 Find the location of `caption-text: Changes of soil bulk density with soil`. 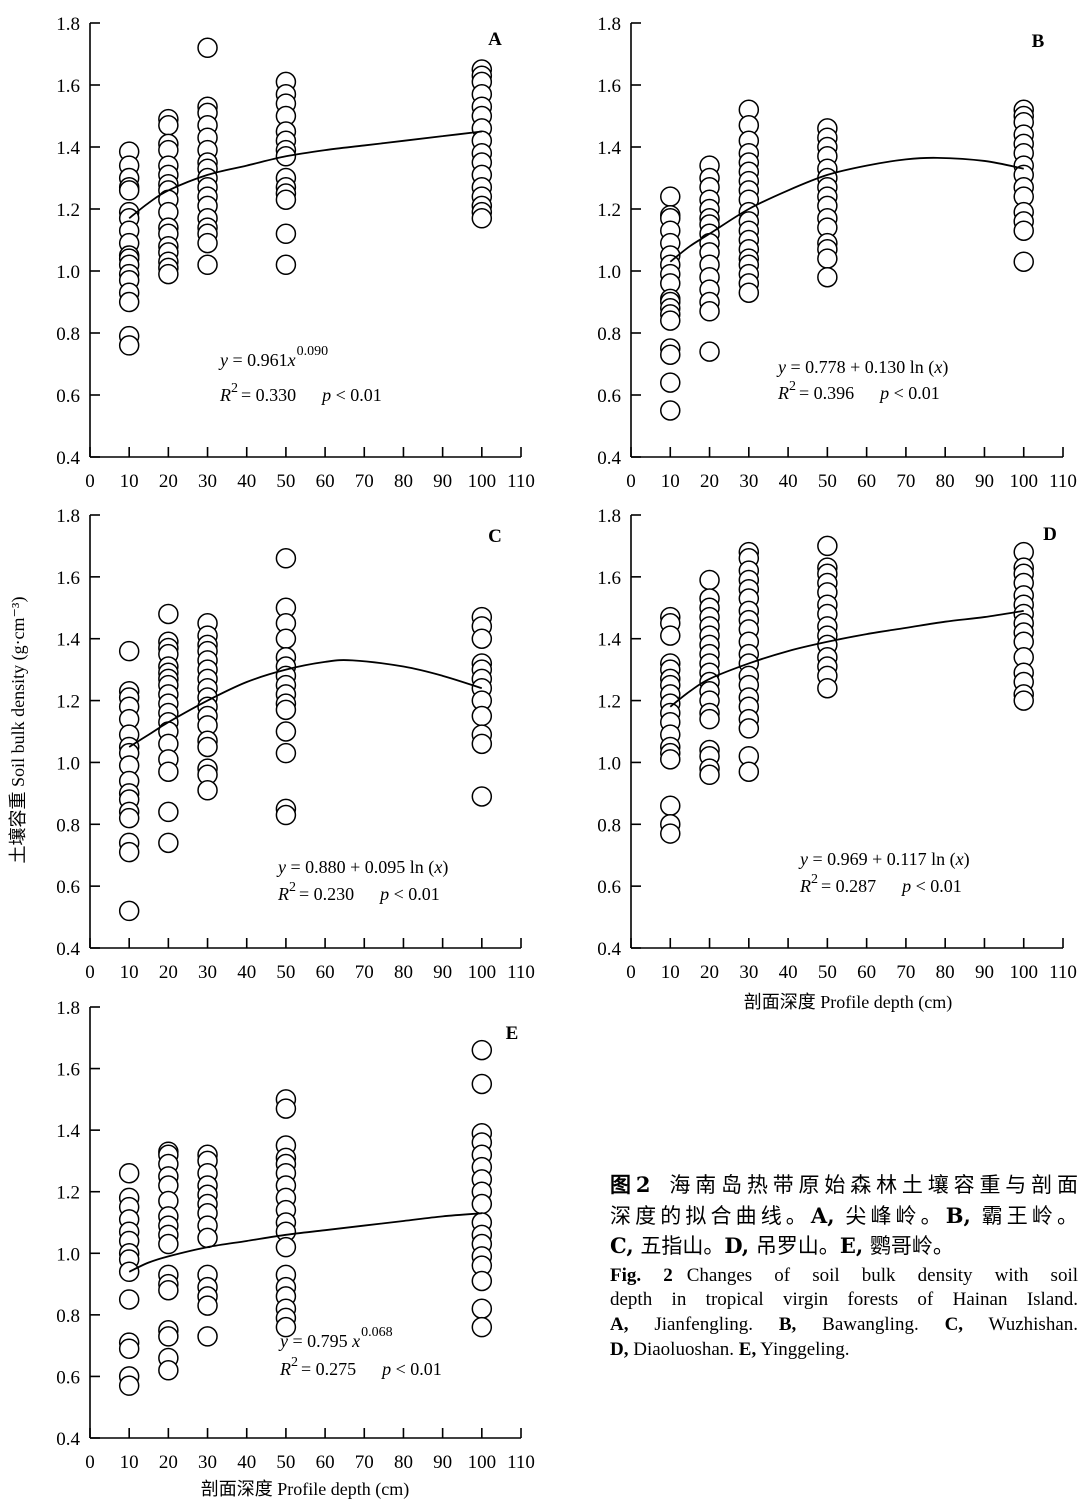

caption-text: Changes of soil bulk density with soil is located at coordinates (882, 1275).